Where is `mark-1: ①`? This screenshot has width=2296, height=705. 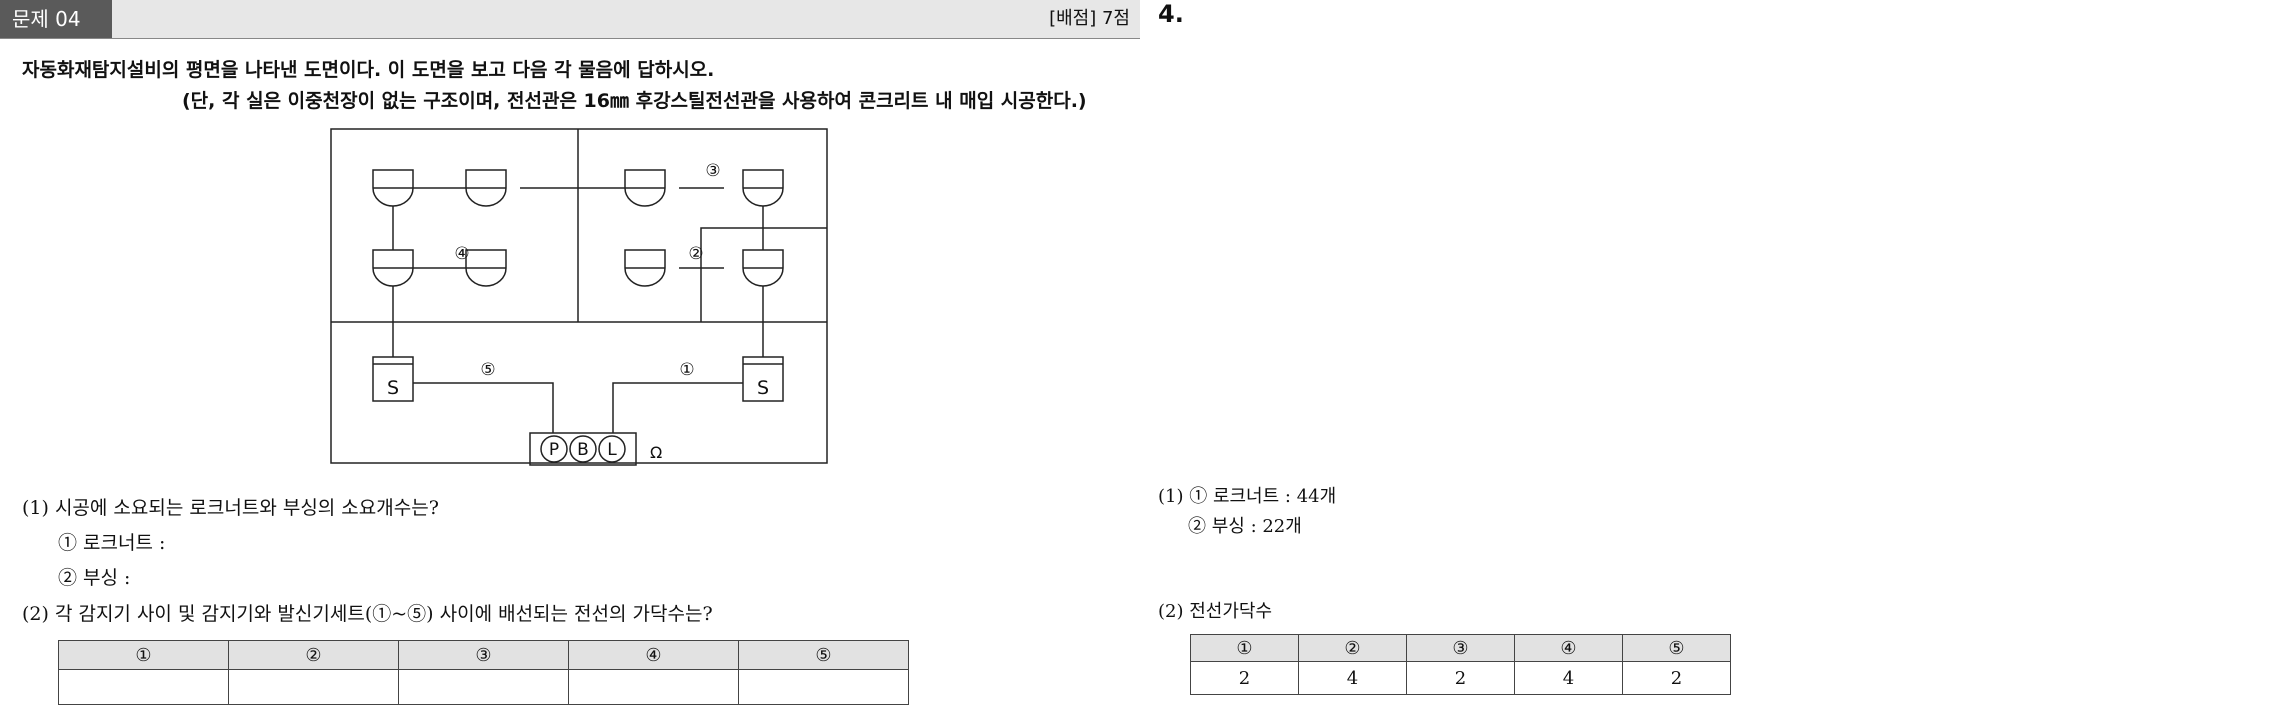 mark-1: ① is located at coordinates (686, 370).